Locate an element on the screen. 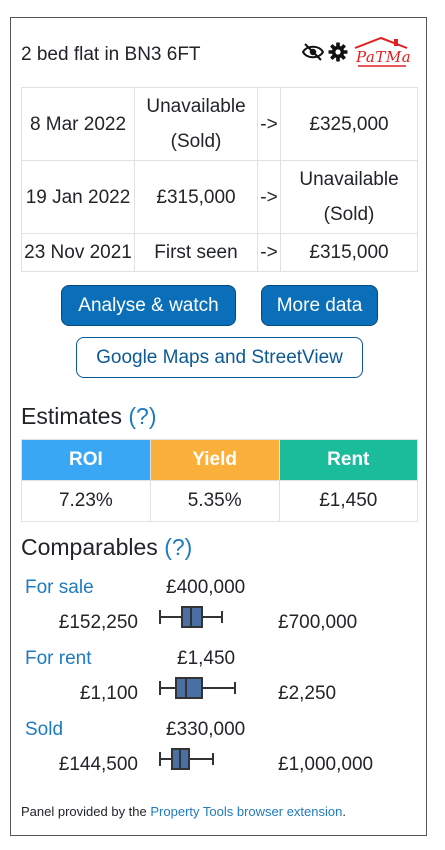  estimates-help-link: (?) is located at coordinates (142, 416).